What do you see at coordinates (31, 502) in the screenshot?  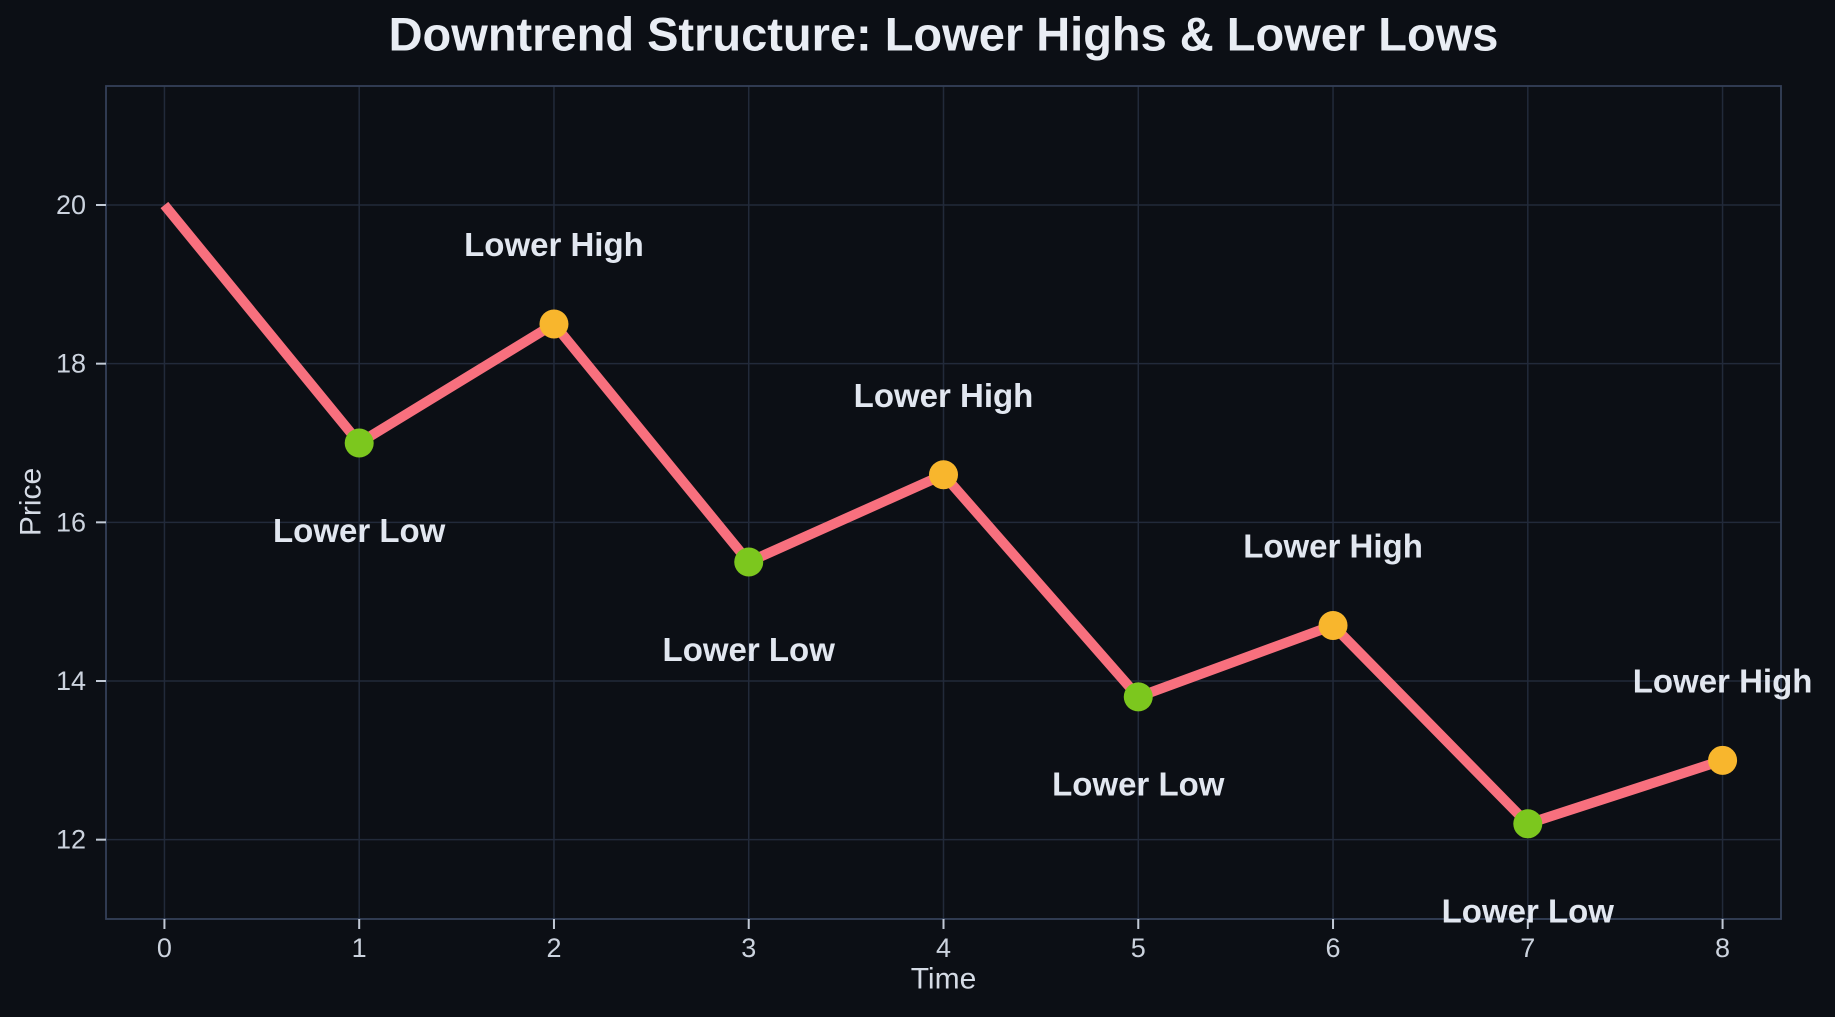 I see `y-axis-label: Price` at bounding box center [31, 502].